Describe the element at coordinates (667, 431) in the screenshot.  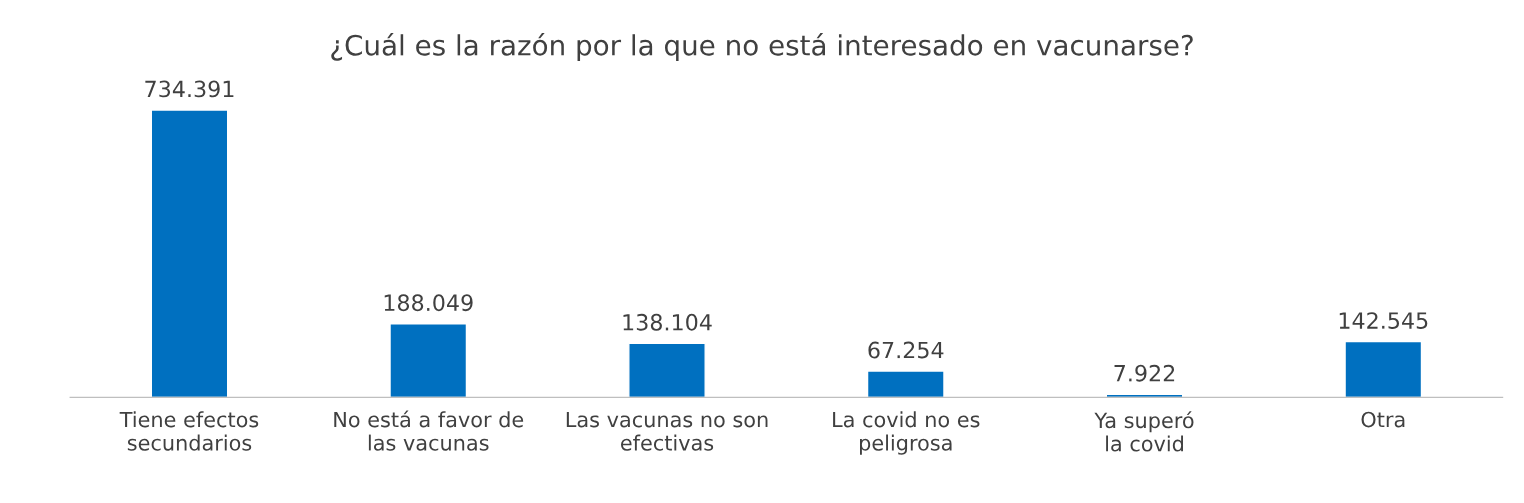
I see `x-tick-label: Las vacunas no son efectivas` at that location.